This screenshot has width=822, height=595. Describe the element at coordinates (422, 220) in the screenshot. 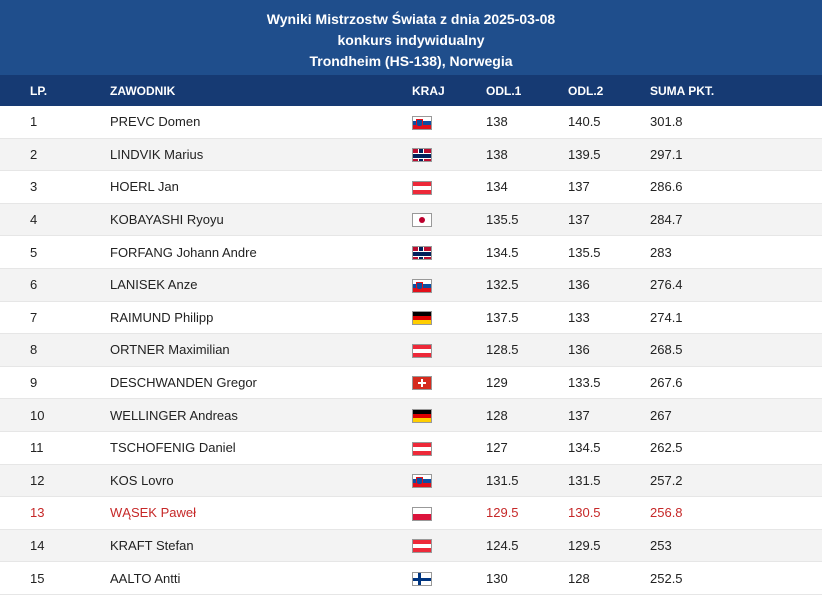

I see `japan-flag-icon` at that location.